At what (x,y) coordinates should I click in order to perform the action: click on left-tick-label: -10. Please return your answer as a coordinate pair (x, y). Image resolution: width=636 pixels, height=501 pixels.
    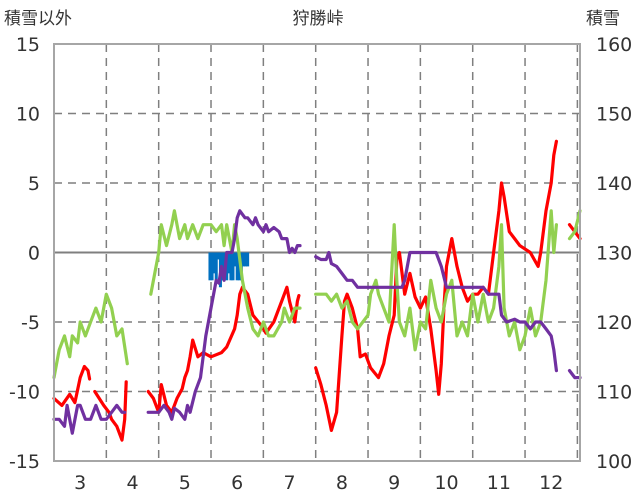
    Looking at the image, I should click on (24, 393).